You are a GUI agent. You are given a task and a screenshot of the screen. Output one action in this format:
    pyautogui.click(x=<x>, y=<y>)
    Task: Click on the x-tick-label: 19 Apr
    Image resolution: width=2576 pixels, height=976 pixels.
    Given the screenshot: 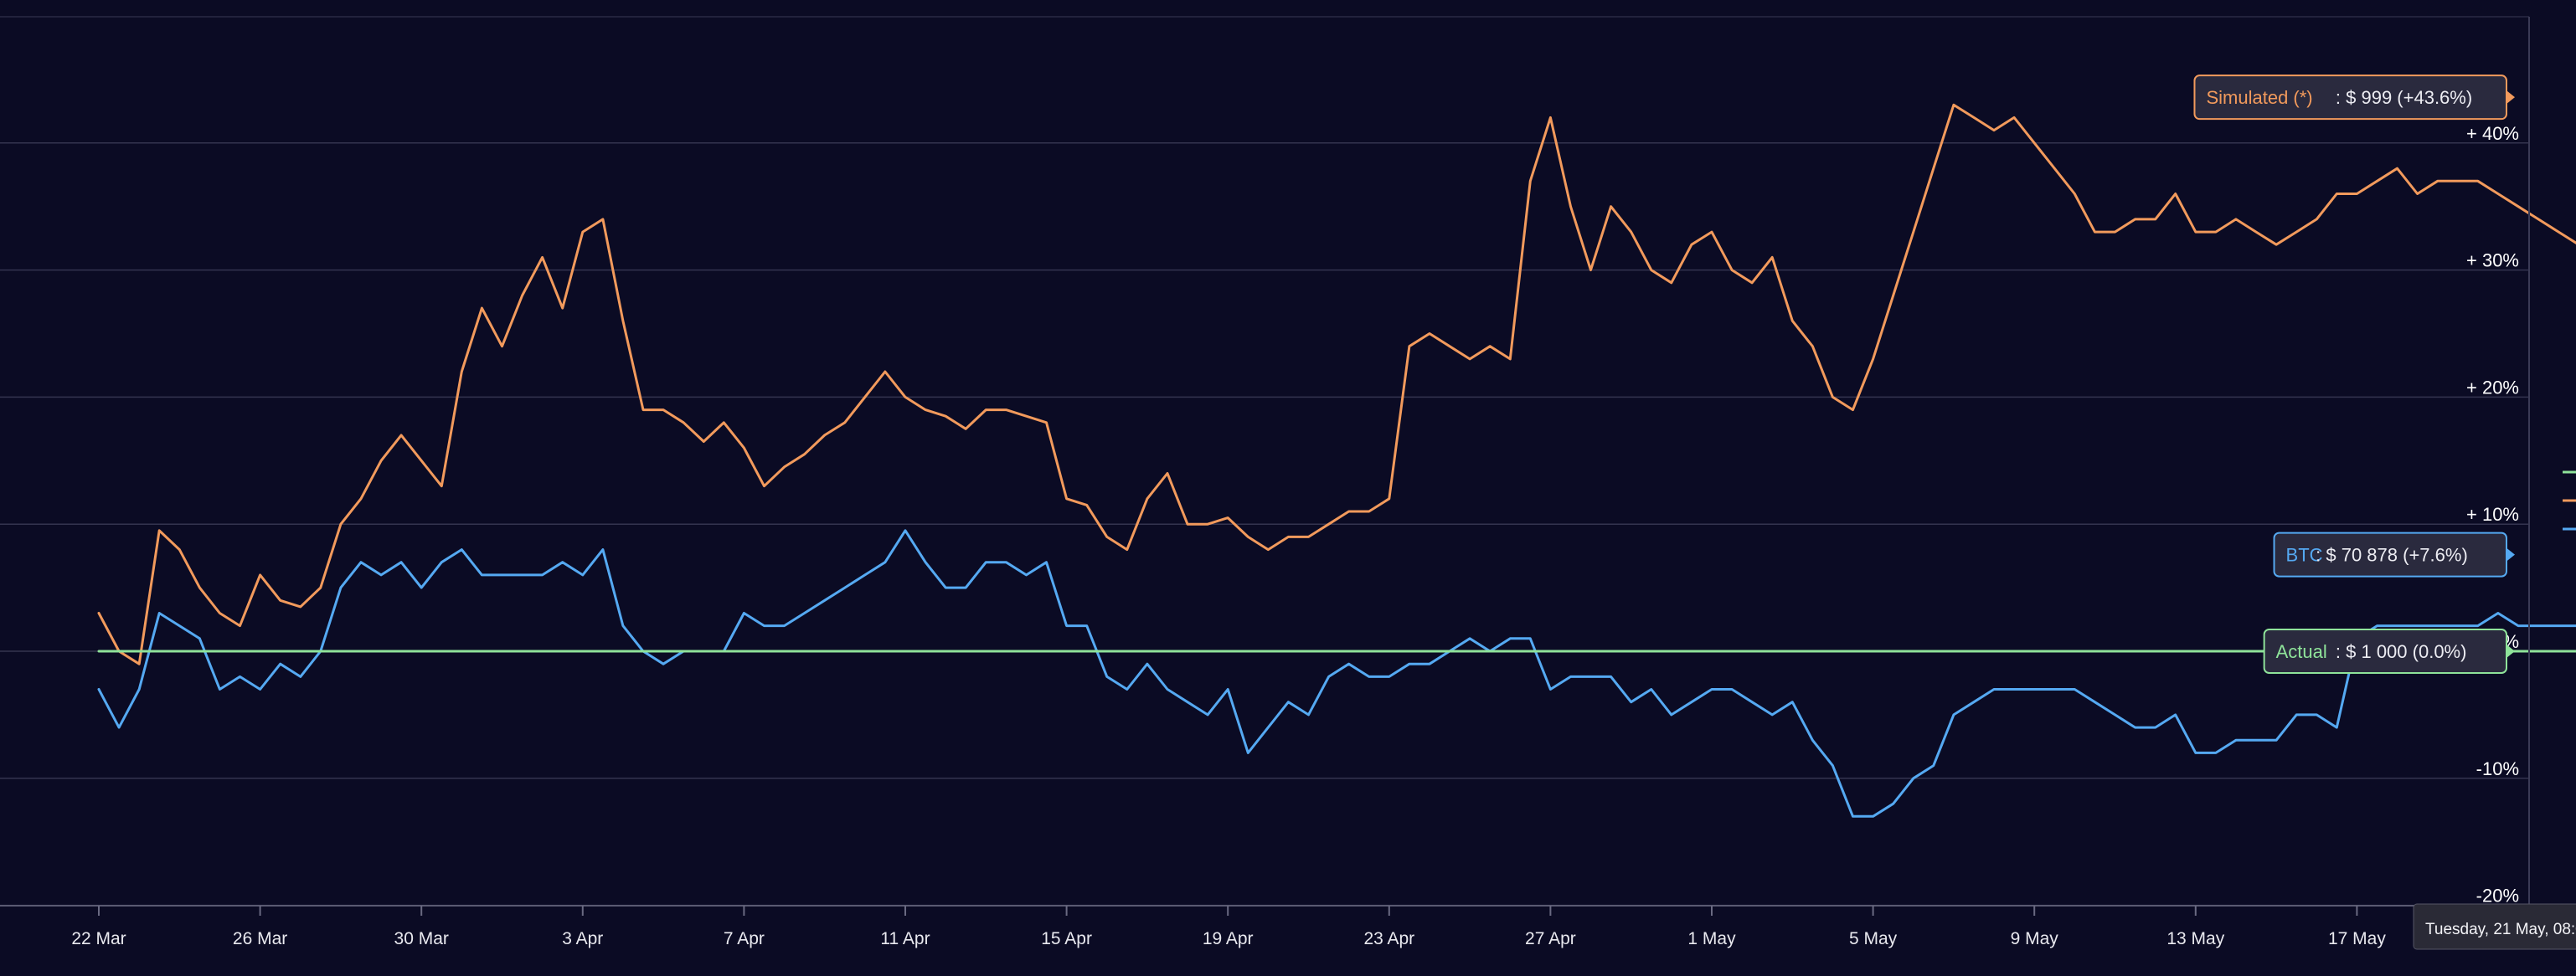 What is the action you would take?
    pyautogui.click(x=1228, y=939)
    